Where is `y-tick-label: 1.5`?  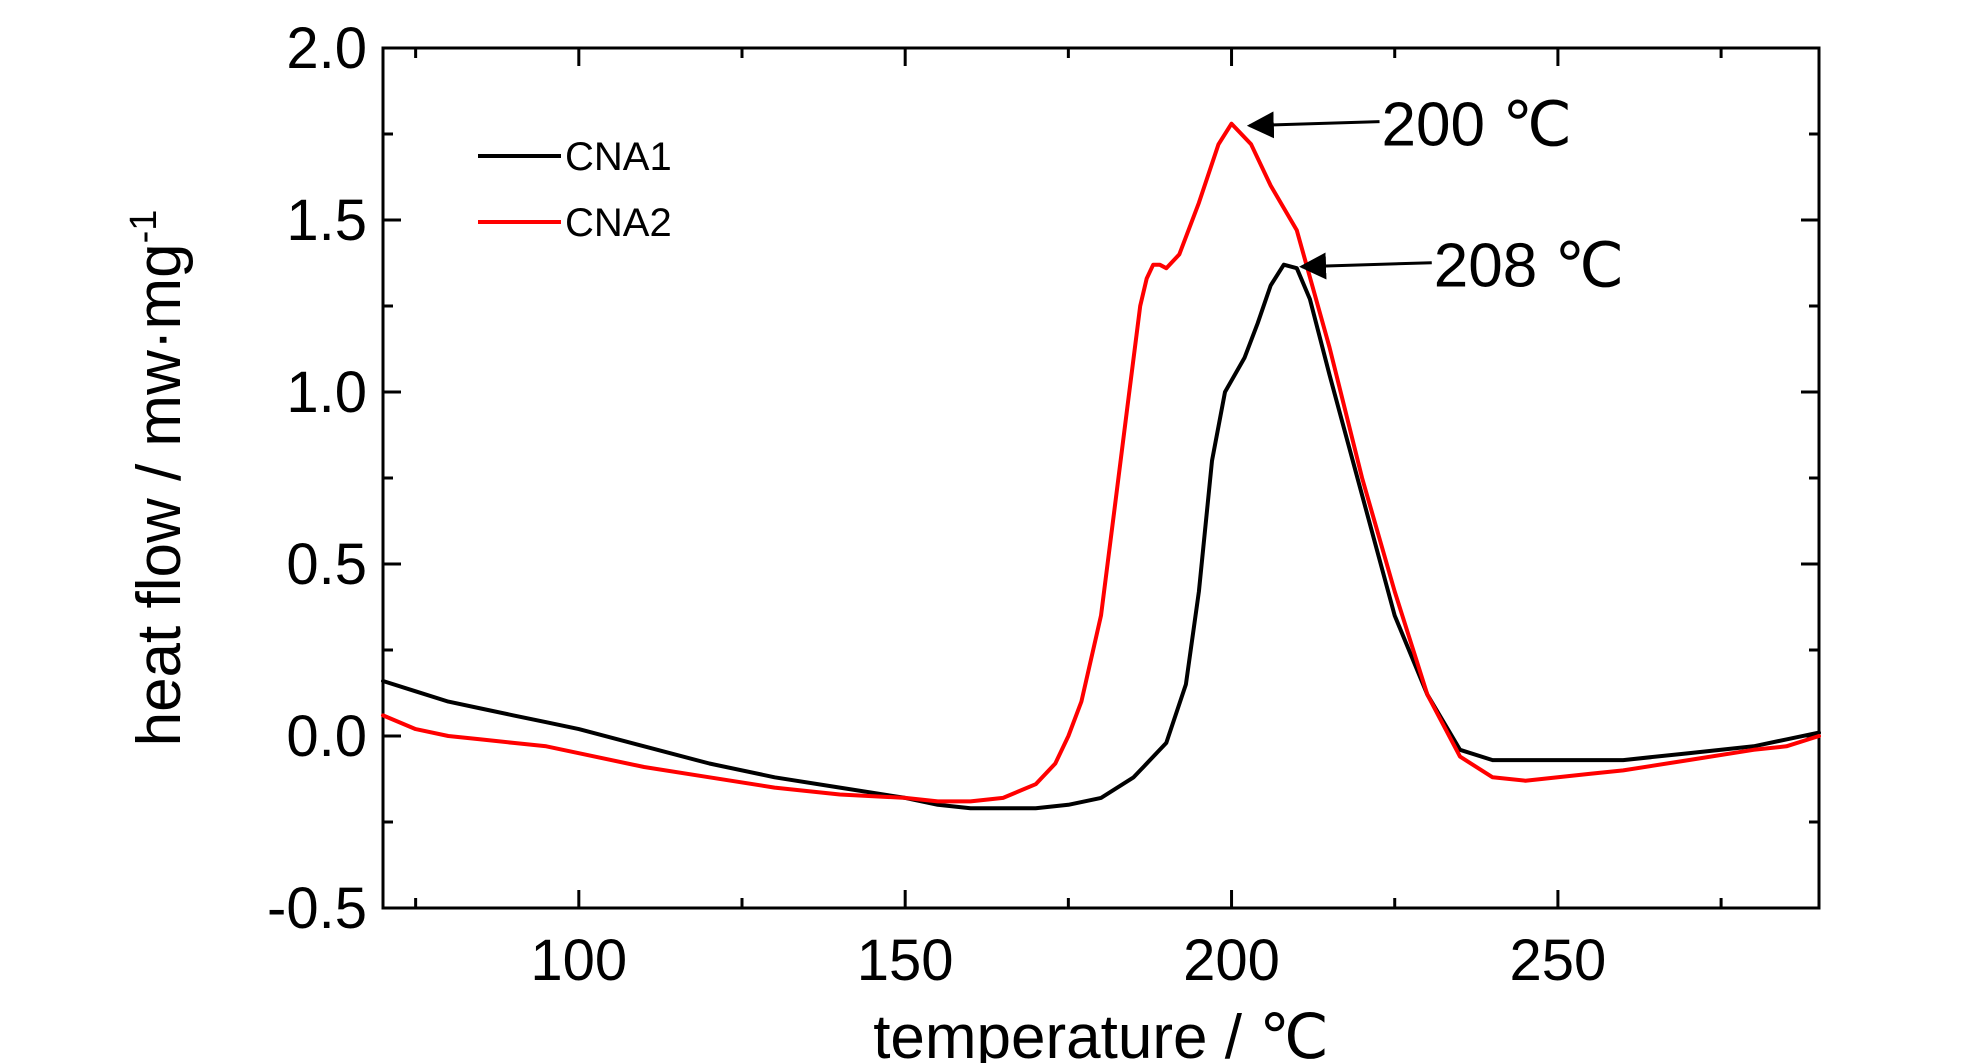 y-tick-label: 1.5 is located at coordinates (326, 220).